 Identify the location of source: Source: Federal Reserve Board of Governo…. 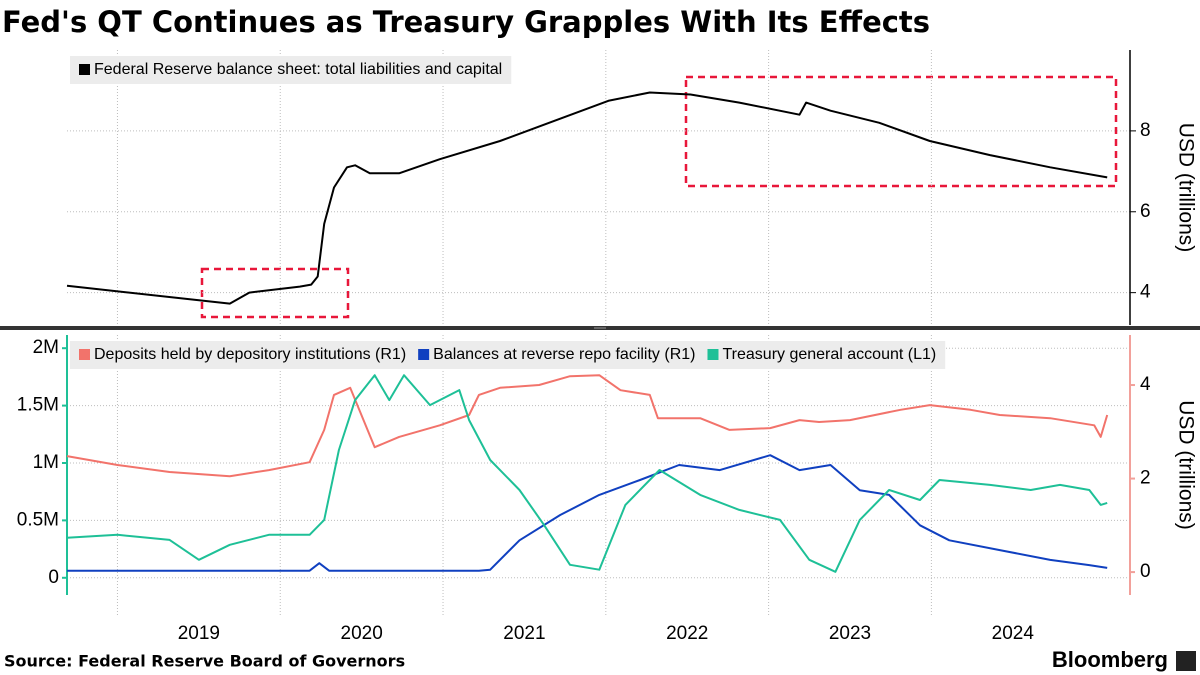
(204, 661).